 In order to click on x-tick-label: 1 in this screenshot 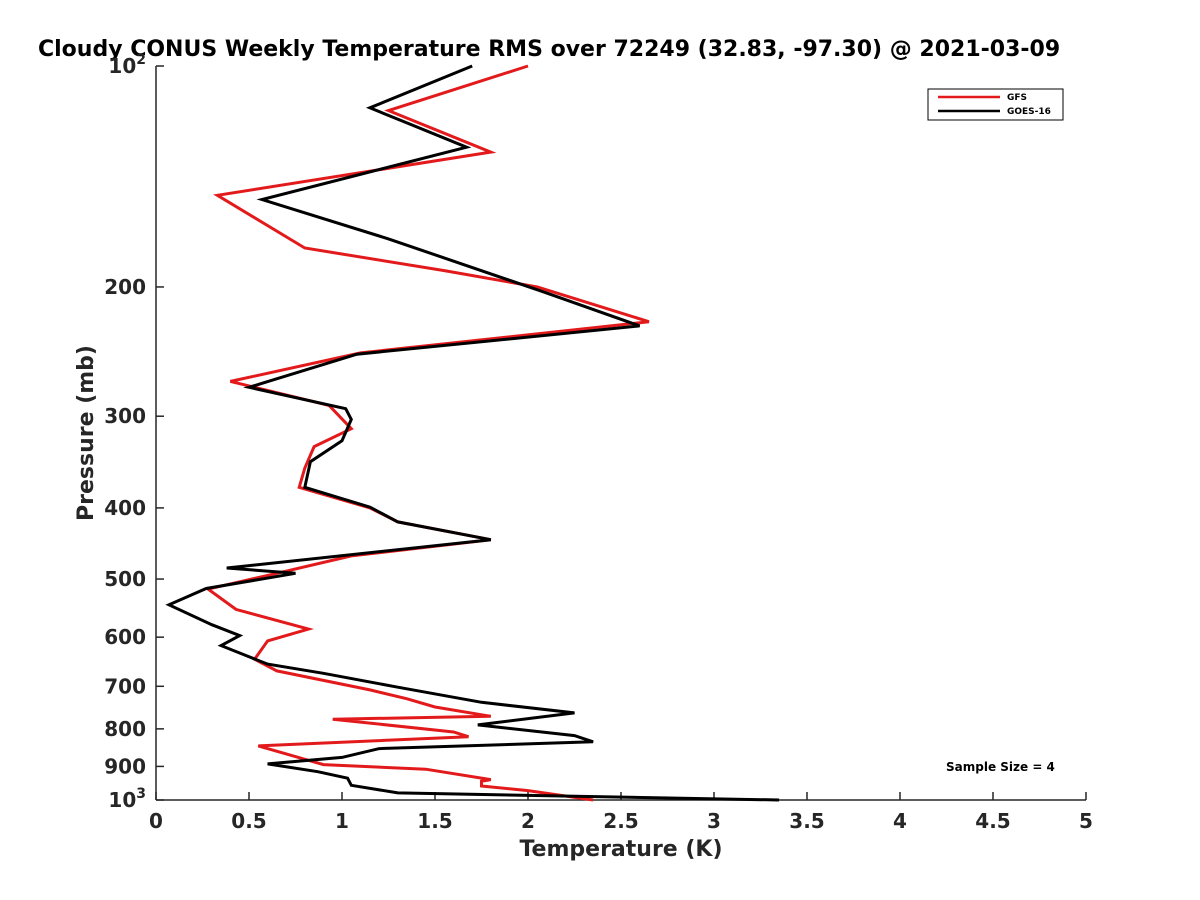, I will do `click(342, 821)`.